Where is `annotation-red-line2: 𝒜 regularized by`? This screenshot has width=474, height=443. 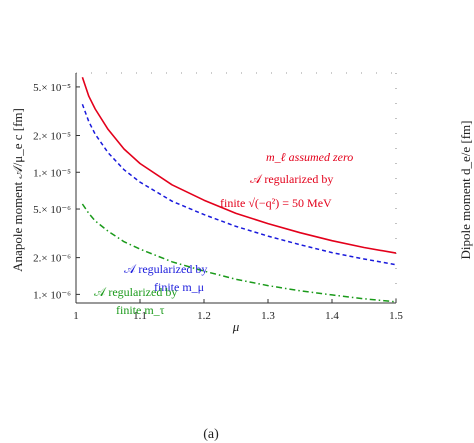 annotation-red-line2: 𝒜 regularized by is located at coordinates (291, 179).